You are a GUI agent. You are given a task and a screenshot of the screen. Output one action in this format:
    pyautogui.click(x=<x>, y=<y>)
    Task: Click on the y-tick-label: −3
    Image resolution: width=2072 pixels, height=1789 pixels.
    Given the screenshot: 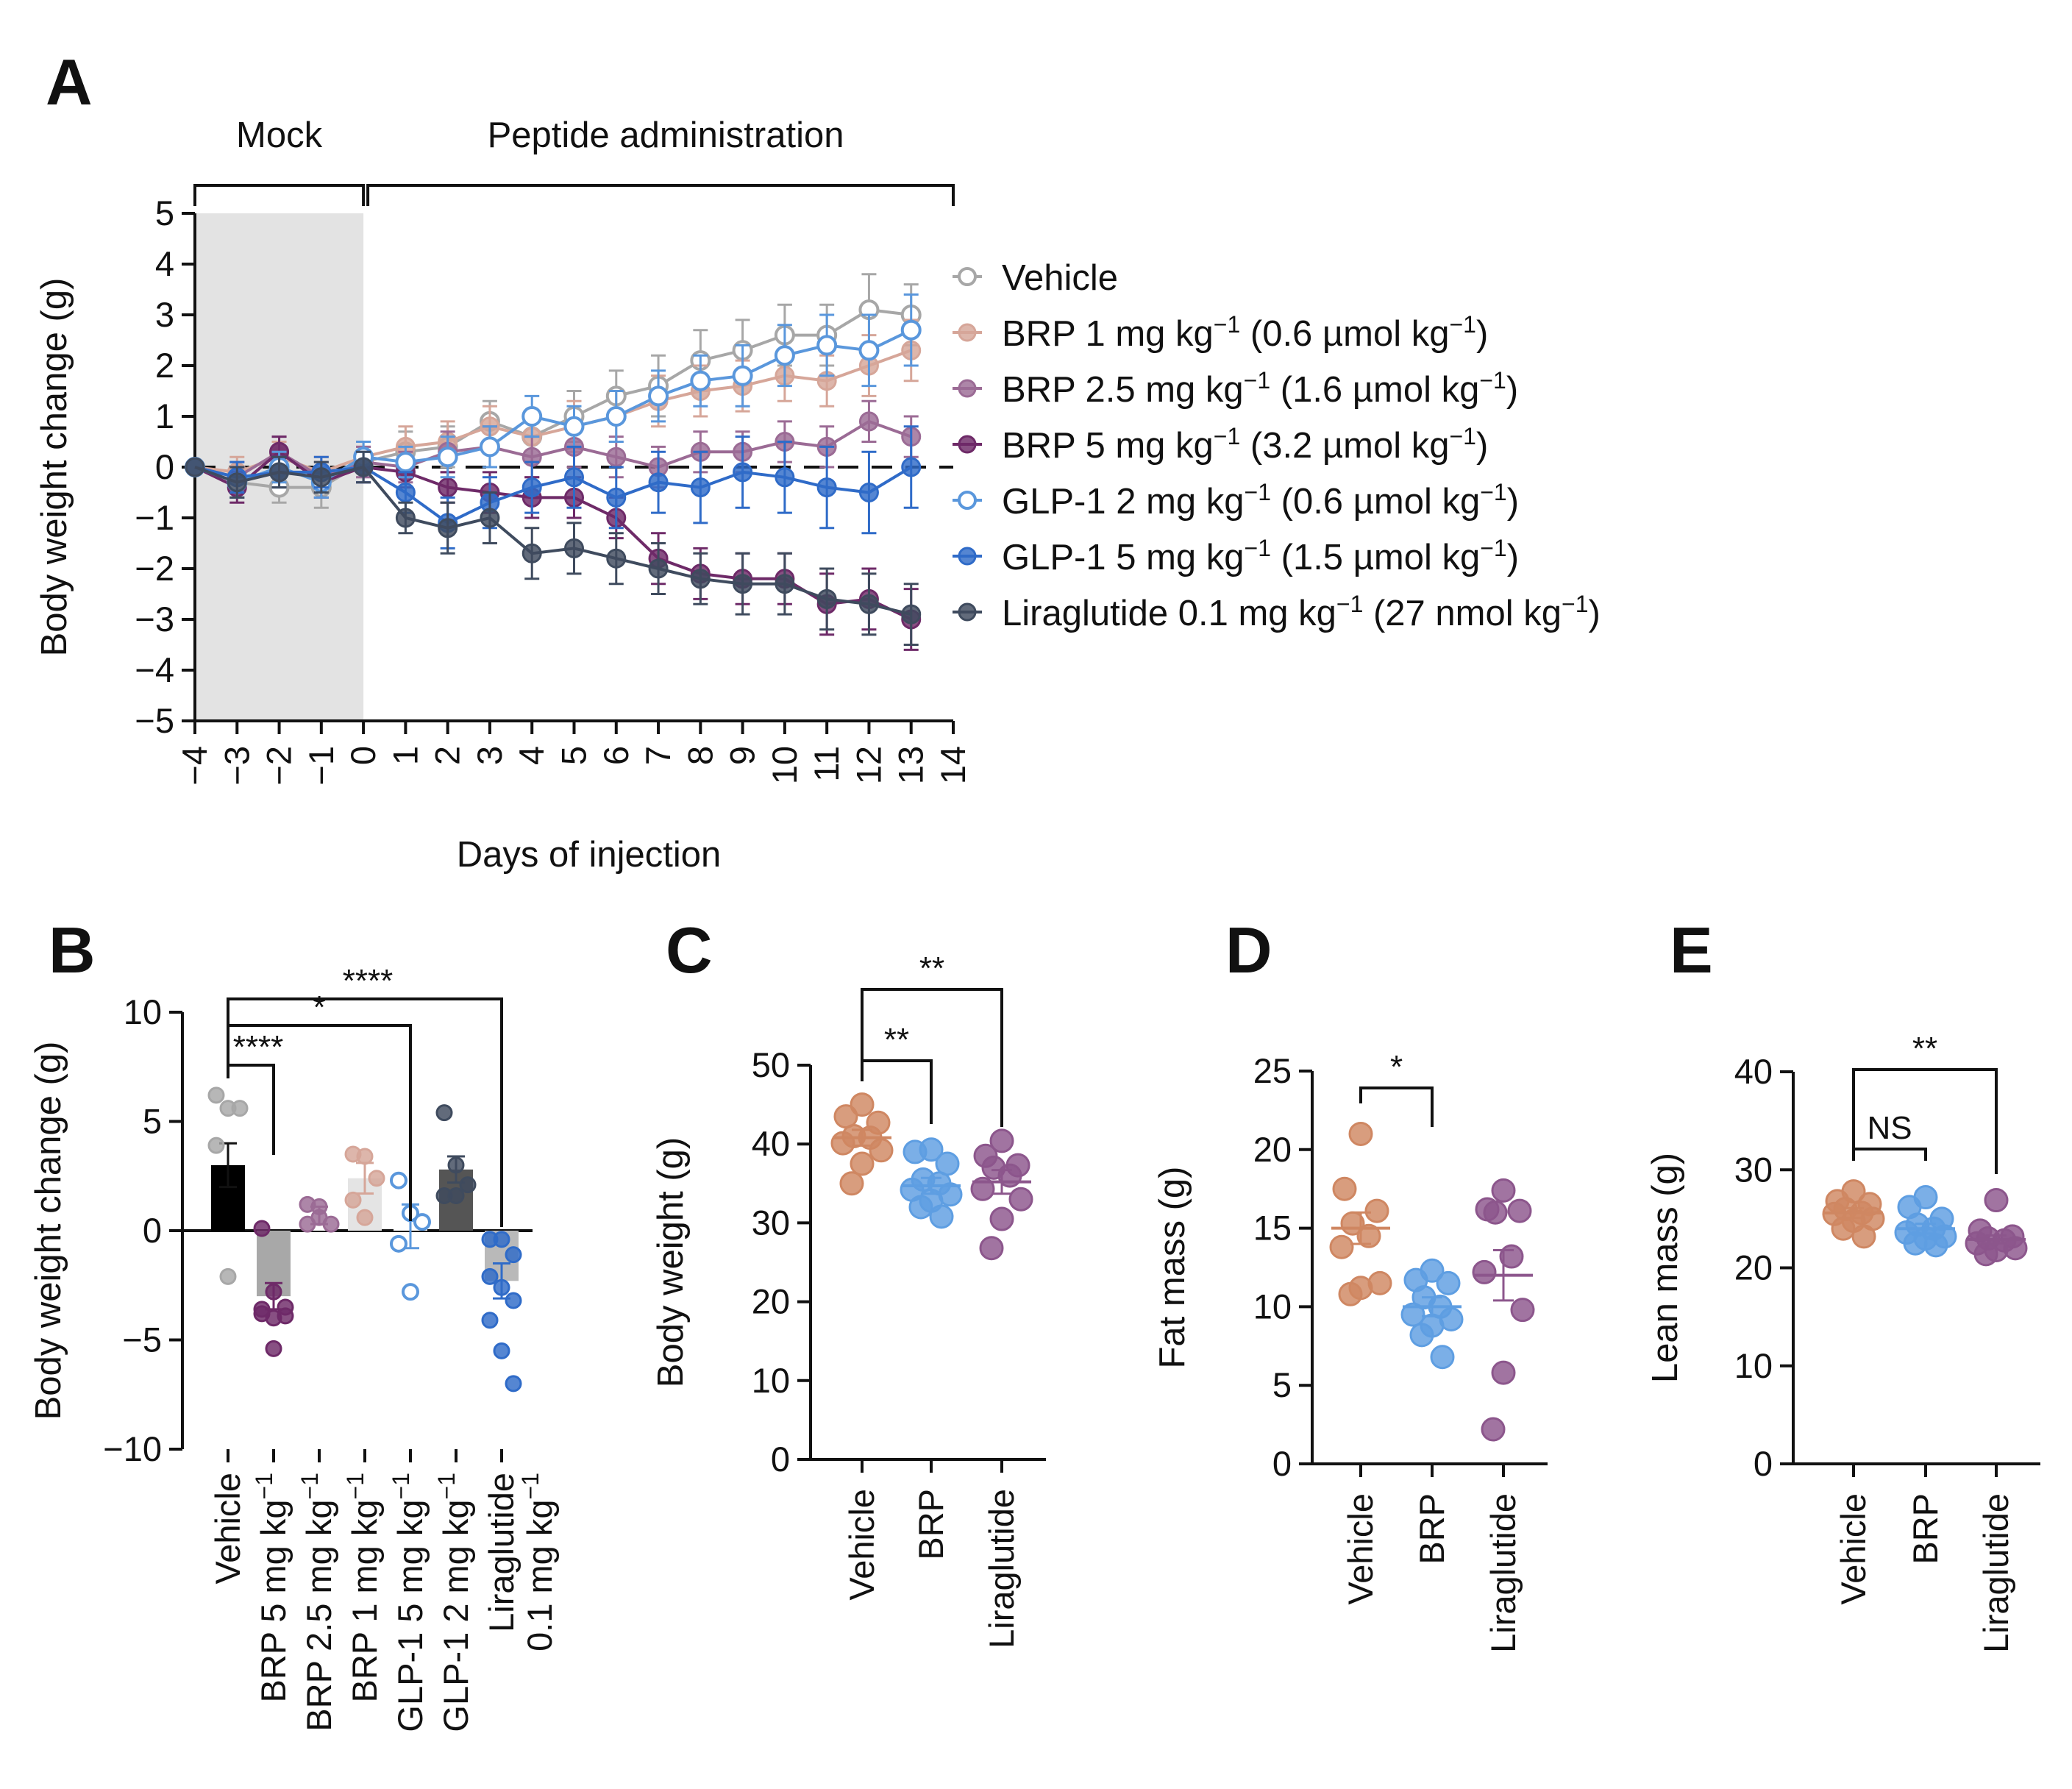 What is the action you would take?
    pyautogui.click(x=154, y=619)
    